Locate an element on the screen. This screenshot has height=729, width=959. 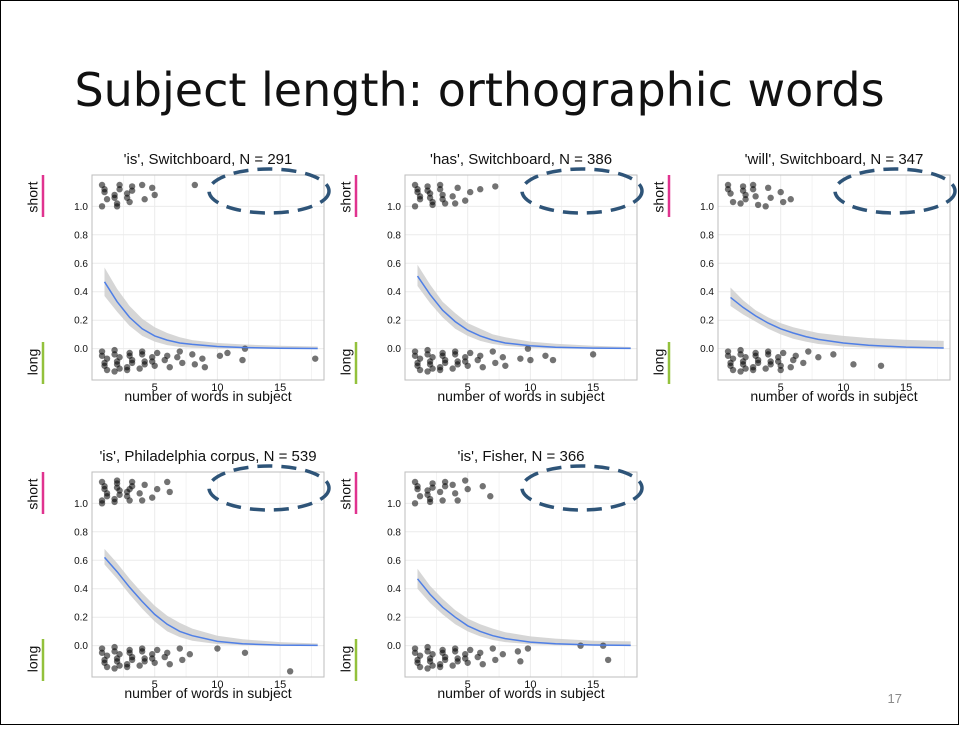
y-tick-label: 0.6 is located at coordinates (707, 264).